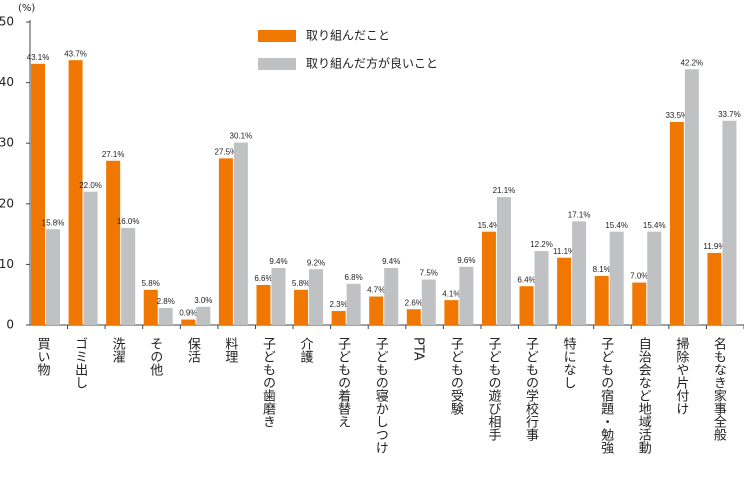  Describe the element at coordinates (354, 277) in the screenshot. I see `value-label: 6.8%` at that location.